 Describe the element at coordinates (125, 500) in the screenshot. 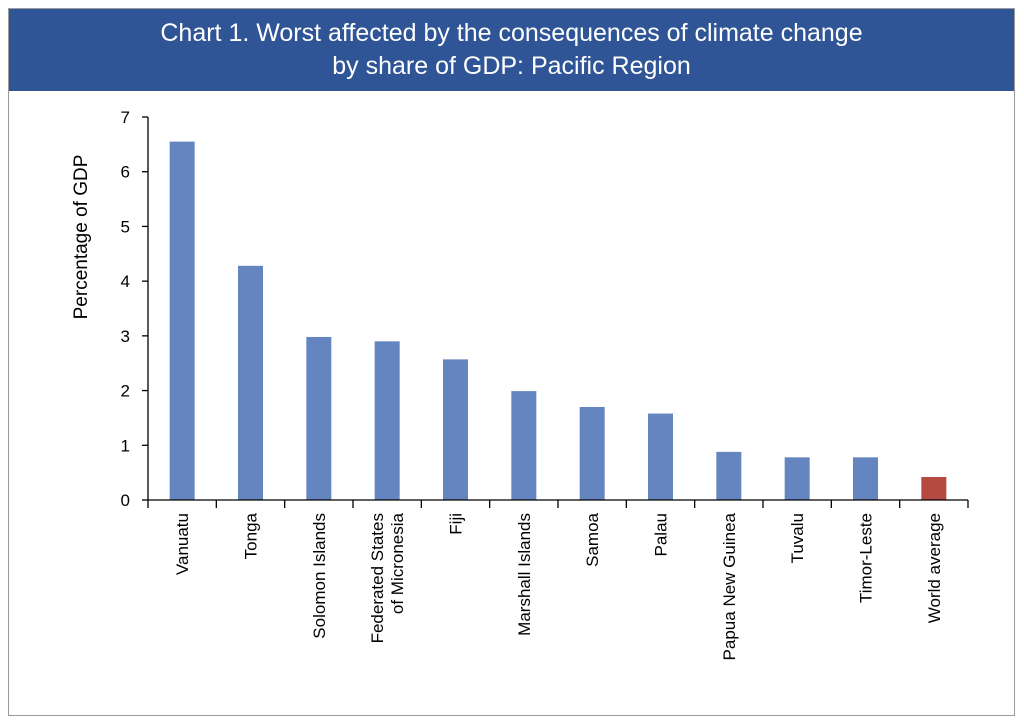

I see `y-tick-label: 0` at that location.